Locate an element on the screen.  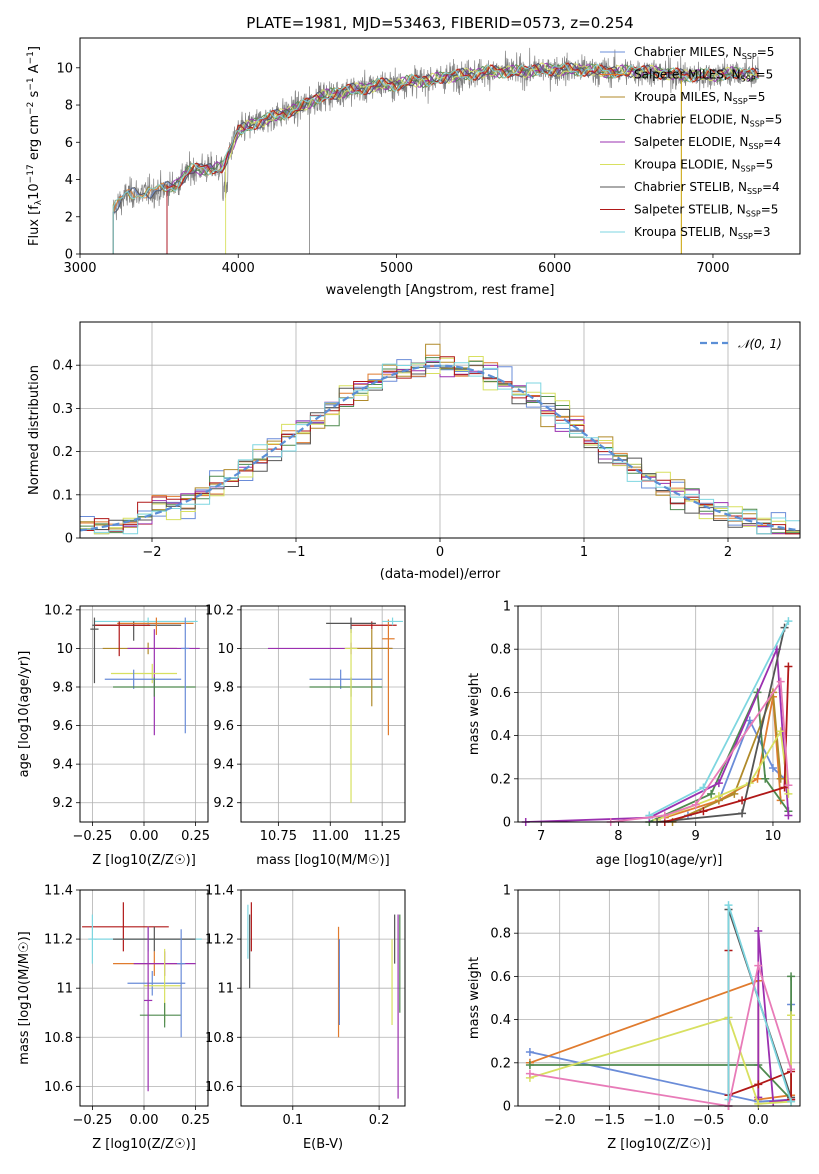
y-tick-label: 10 is located at coordinates (64, 68).